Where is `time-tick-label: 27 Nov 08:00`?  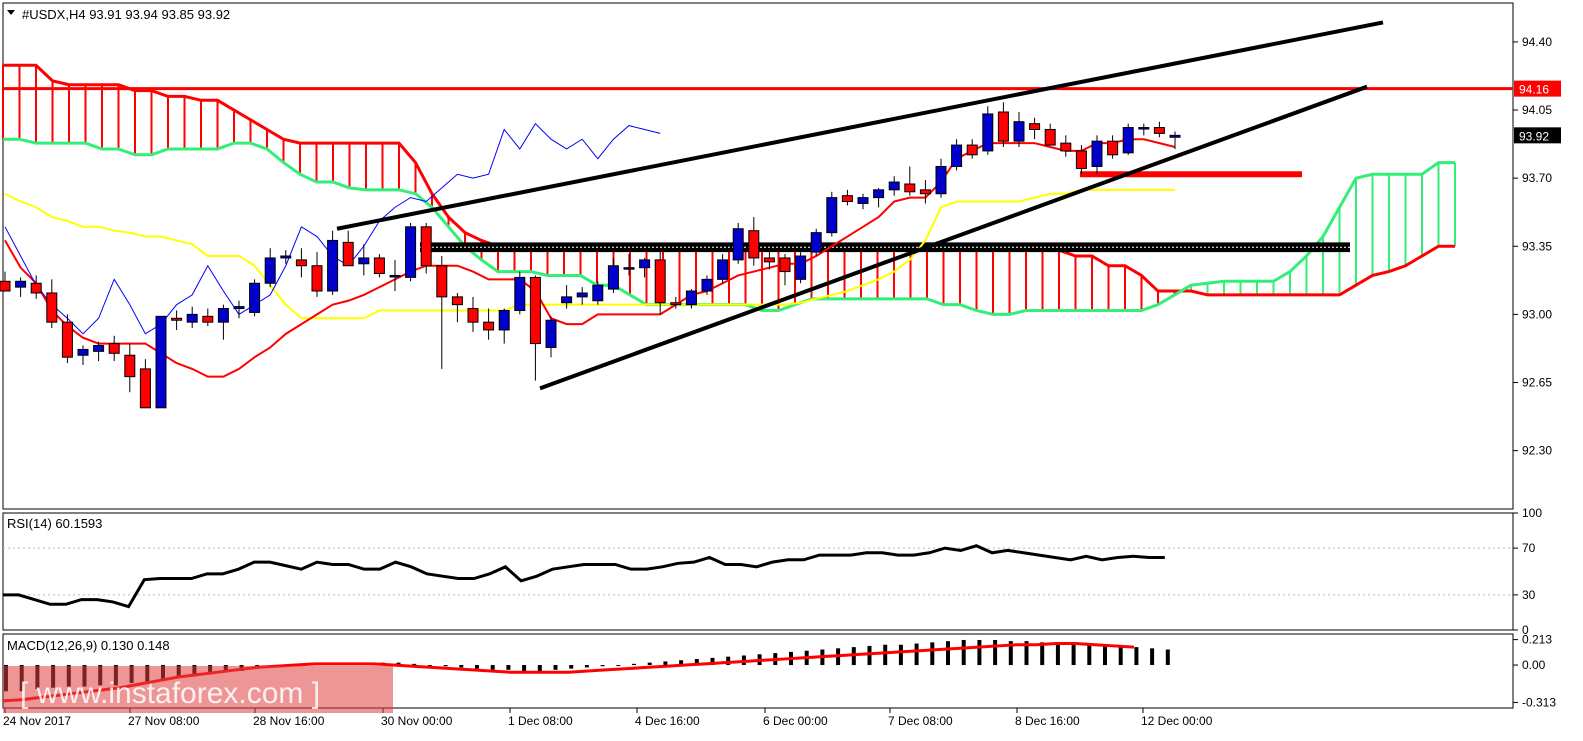
time-tick-label: 27 Nov 08:00 is located at coordinates (164, 721).